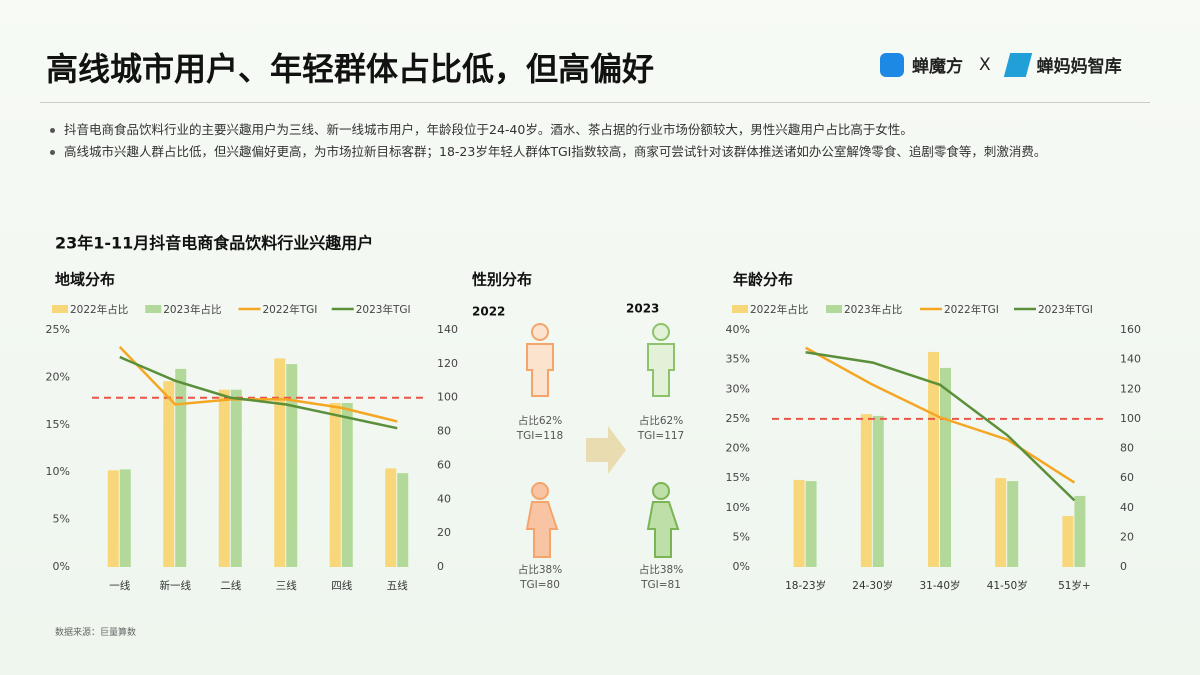 The image size is (1200, 675). I want to click on y2-tick-label: 160, so click(1130, 329).